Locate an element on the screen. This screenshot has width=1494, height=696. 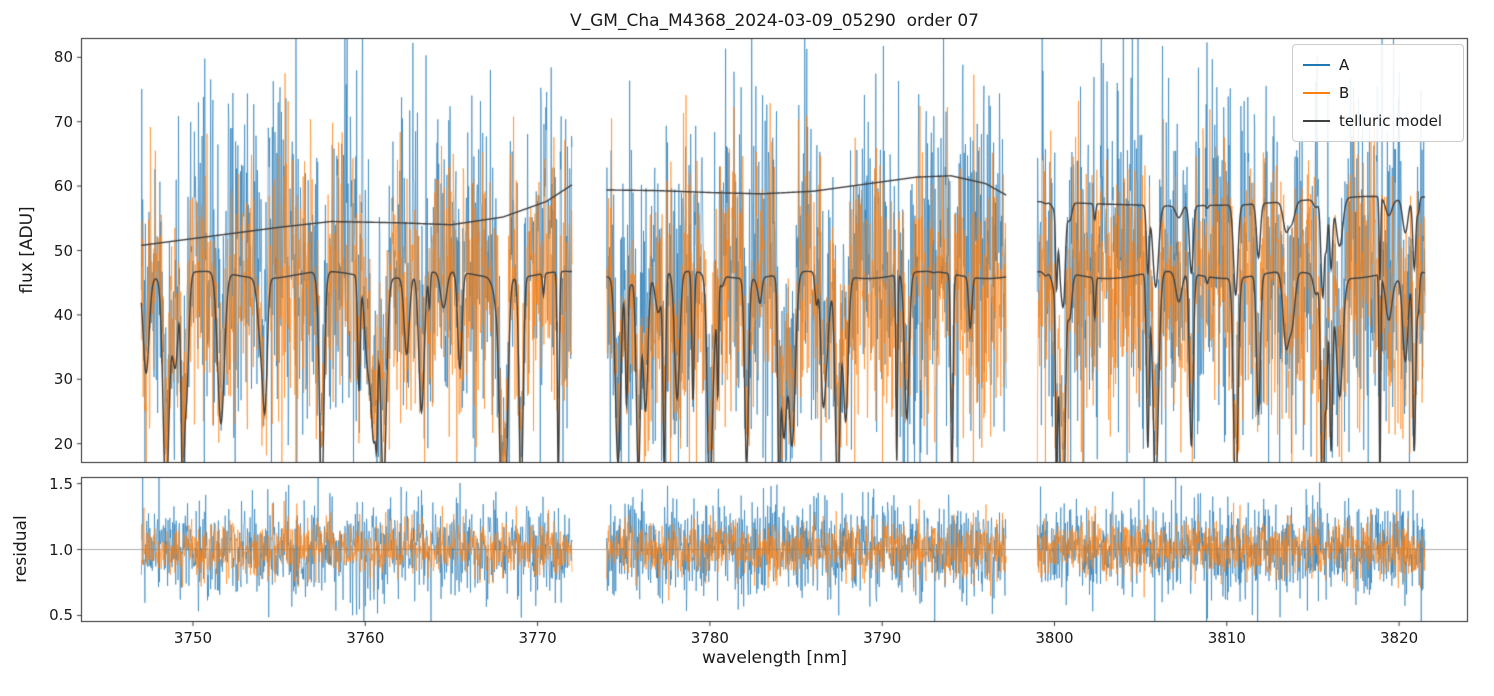
legend-item-telluric: telluric model is located at coordinates (1378, 121).